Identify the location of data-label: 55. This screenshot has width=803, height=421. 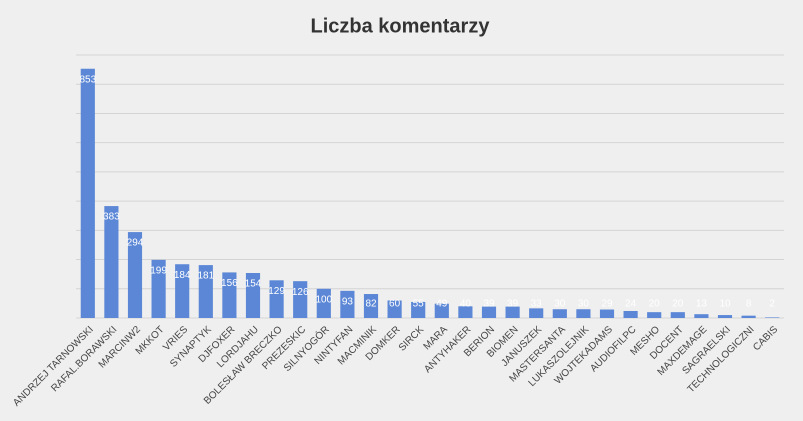
(419, 304).